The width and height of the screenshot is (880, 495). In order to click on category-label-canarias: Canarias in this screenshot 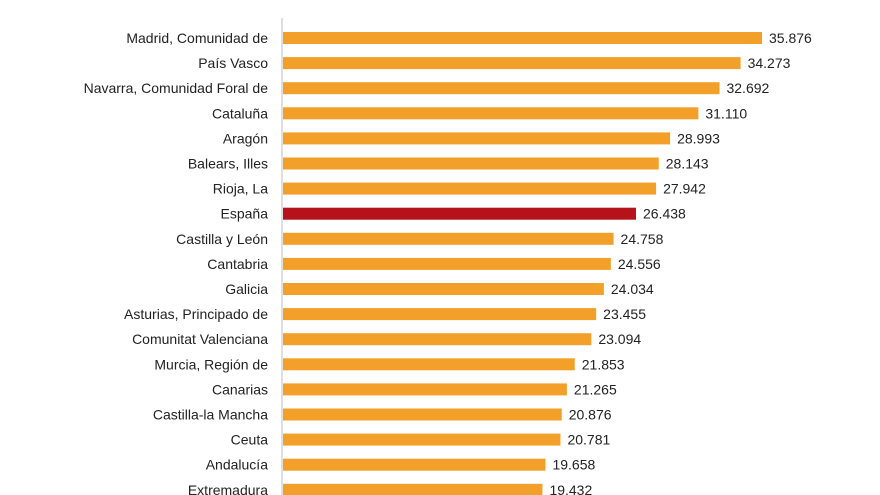, I will do `click(240, 389)`.